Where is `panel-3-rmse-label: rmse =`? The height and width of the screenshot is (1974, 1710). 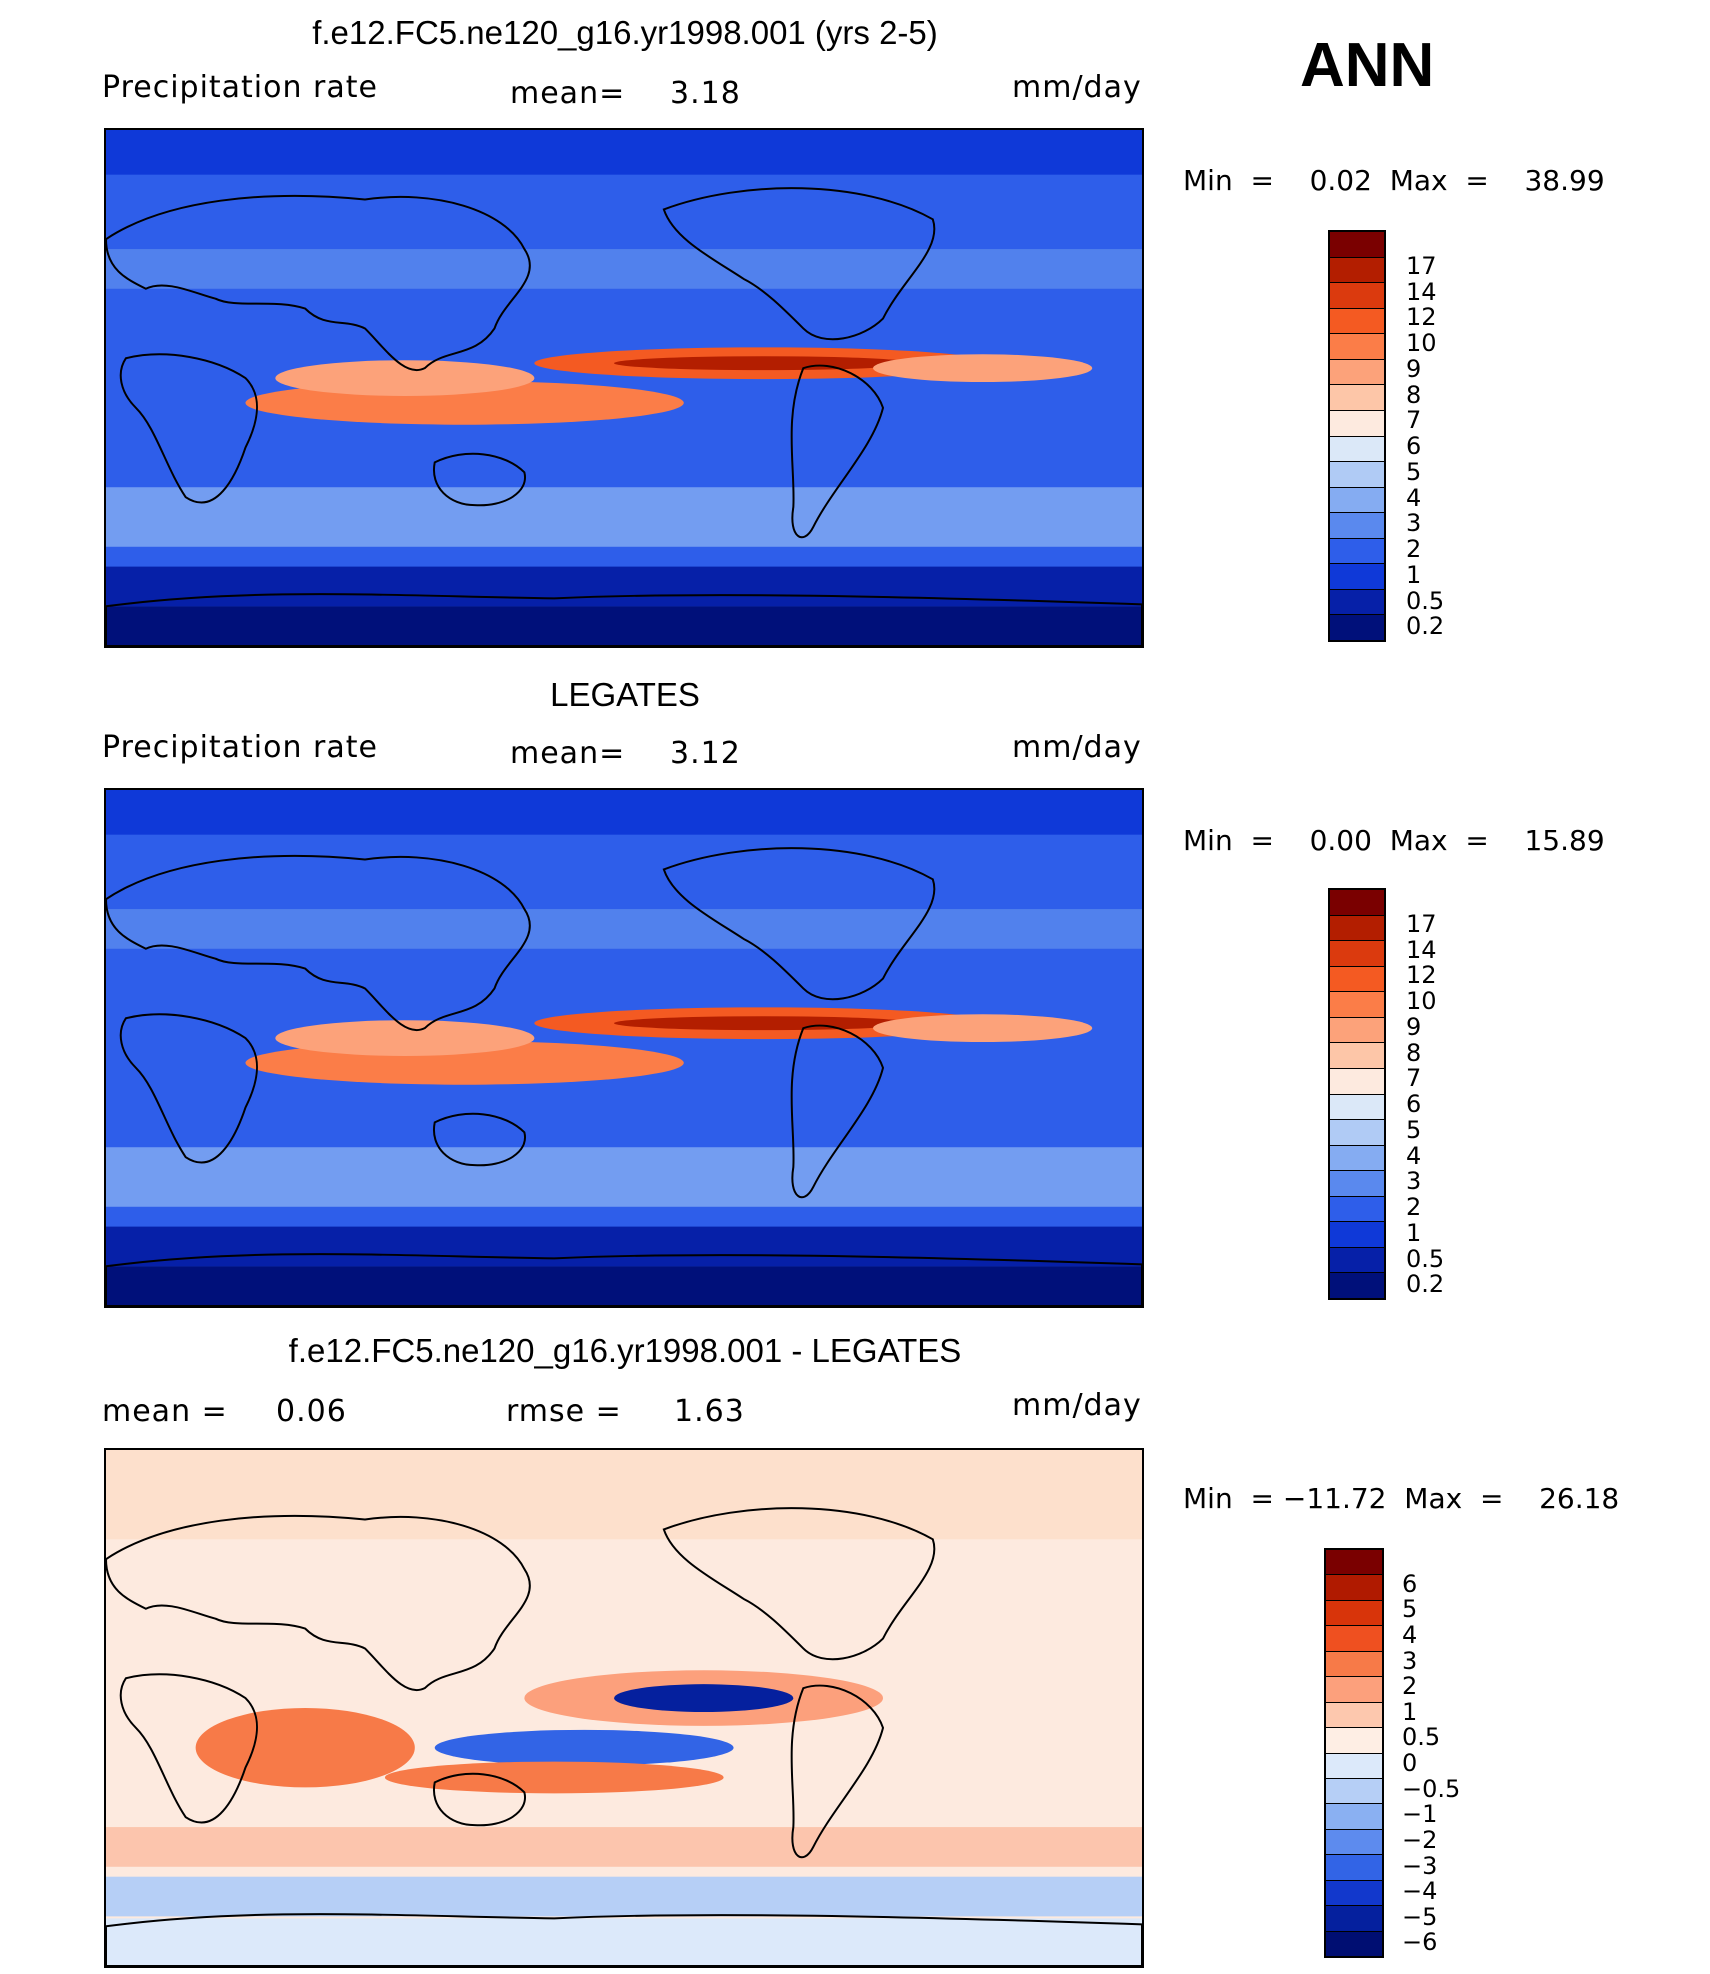
panel-3-rmse-label: rmse = is located at coordinates (564, 1411).